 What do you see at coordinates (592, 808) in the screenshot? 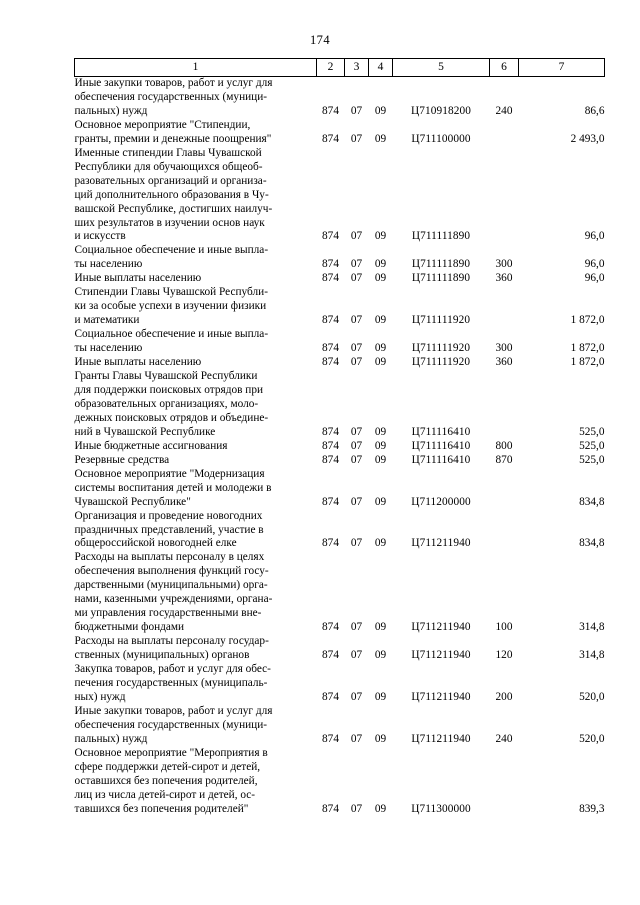
I see `row-summa: 839,3` at bounding box center [592, 808].